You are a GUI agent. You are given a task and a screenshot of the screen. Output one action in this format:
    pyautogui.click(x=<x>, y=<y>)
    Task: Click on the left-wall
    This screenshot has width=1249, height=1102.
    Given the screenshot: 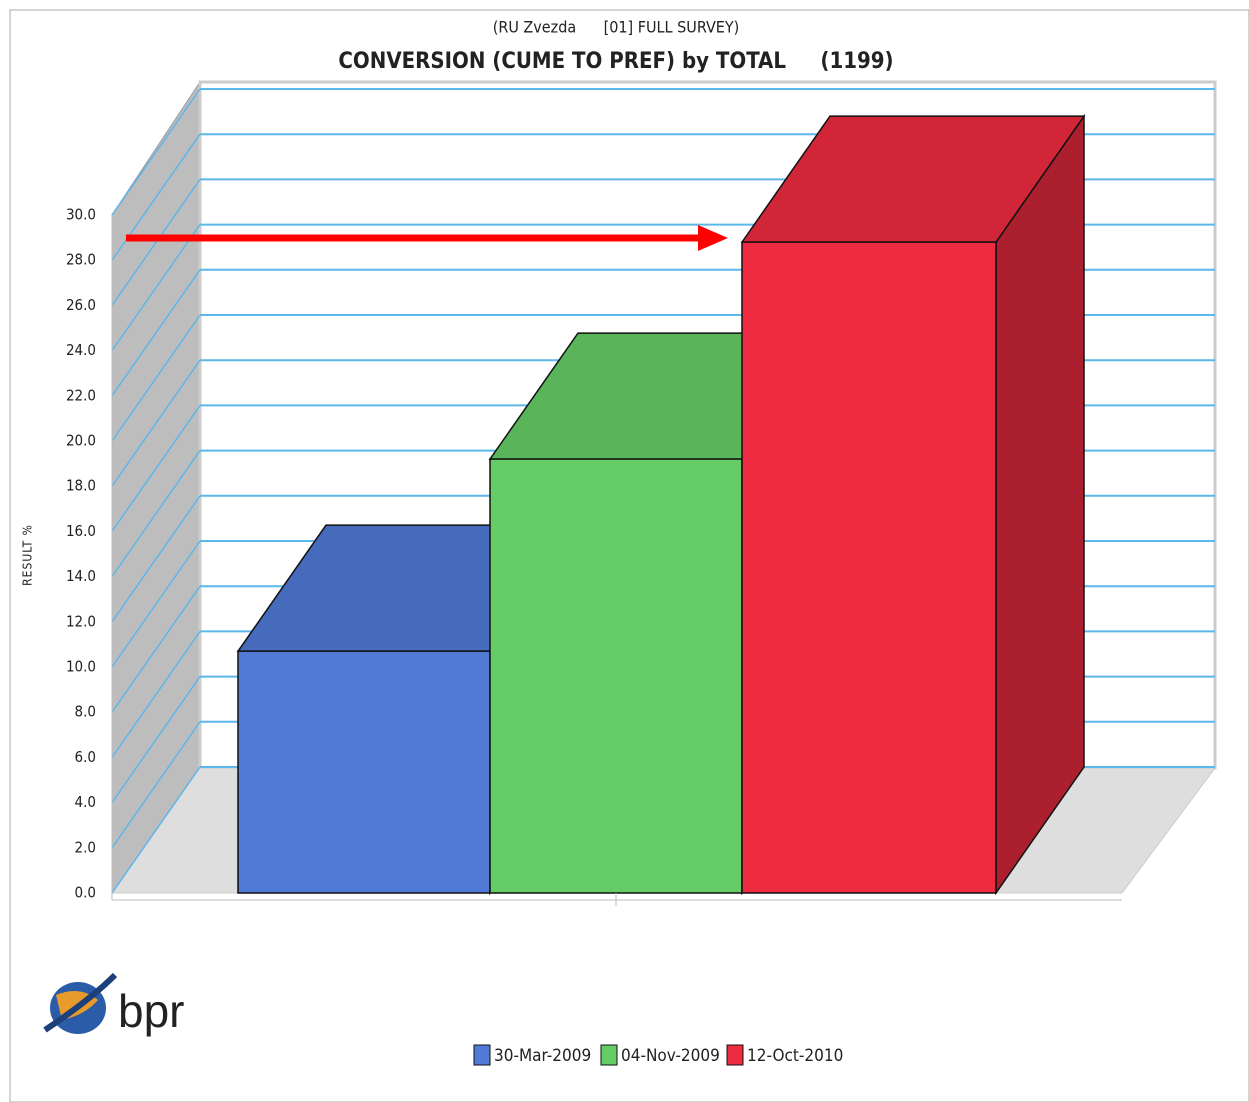 What is the action you would take?
    pyautogui.click(x=156, y=487)
    